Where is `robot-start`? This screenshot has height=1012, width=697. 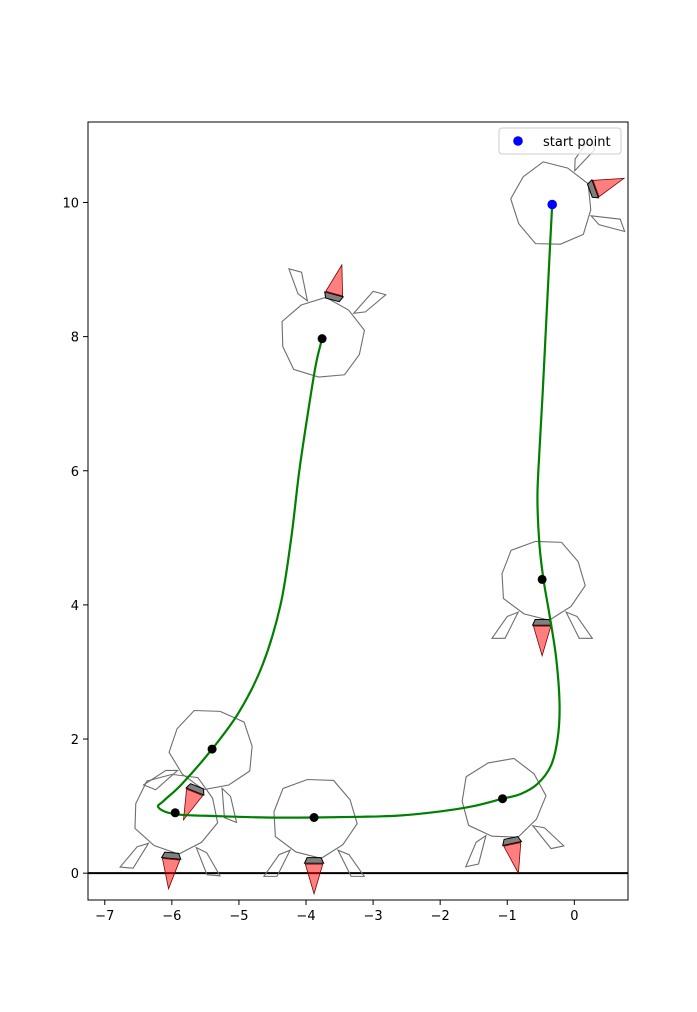 robot-start is located at coordinates (568, 190).